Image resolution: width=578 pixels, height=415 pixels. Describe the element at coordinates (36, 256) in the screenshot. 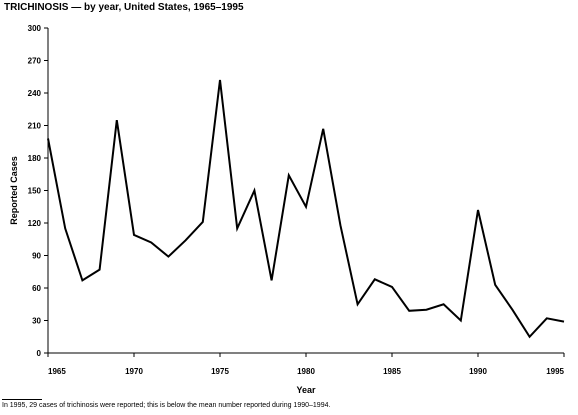

I see `y-tick-label: 90` at that location.